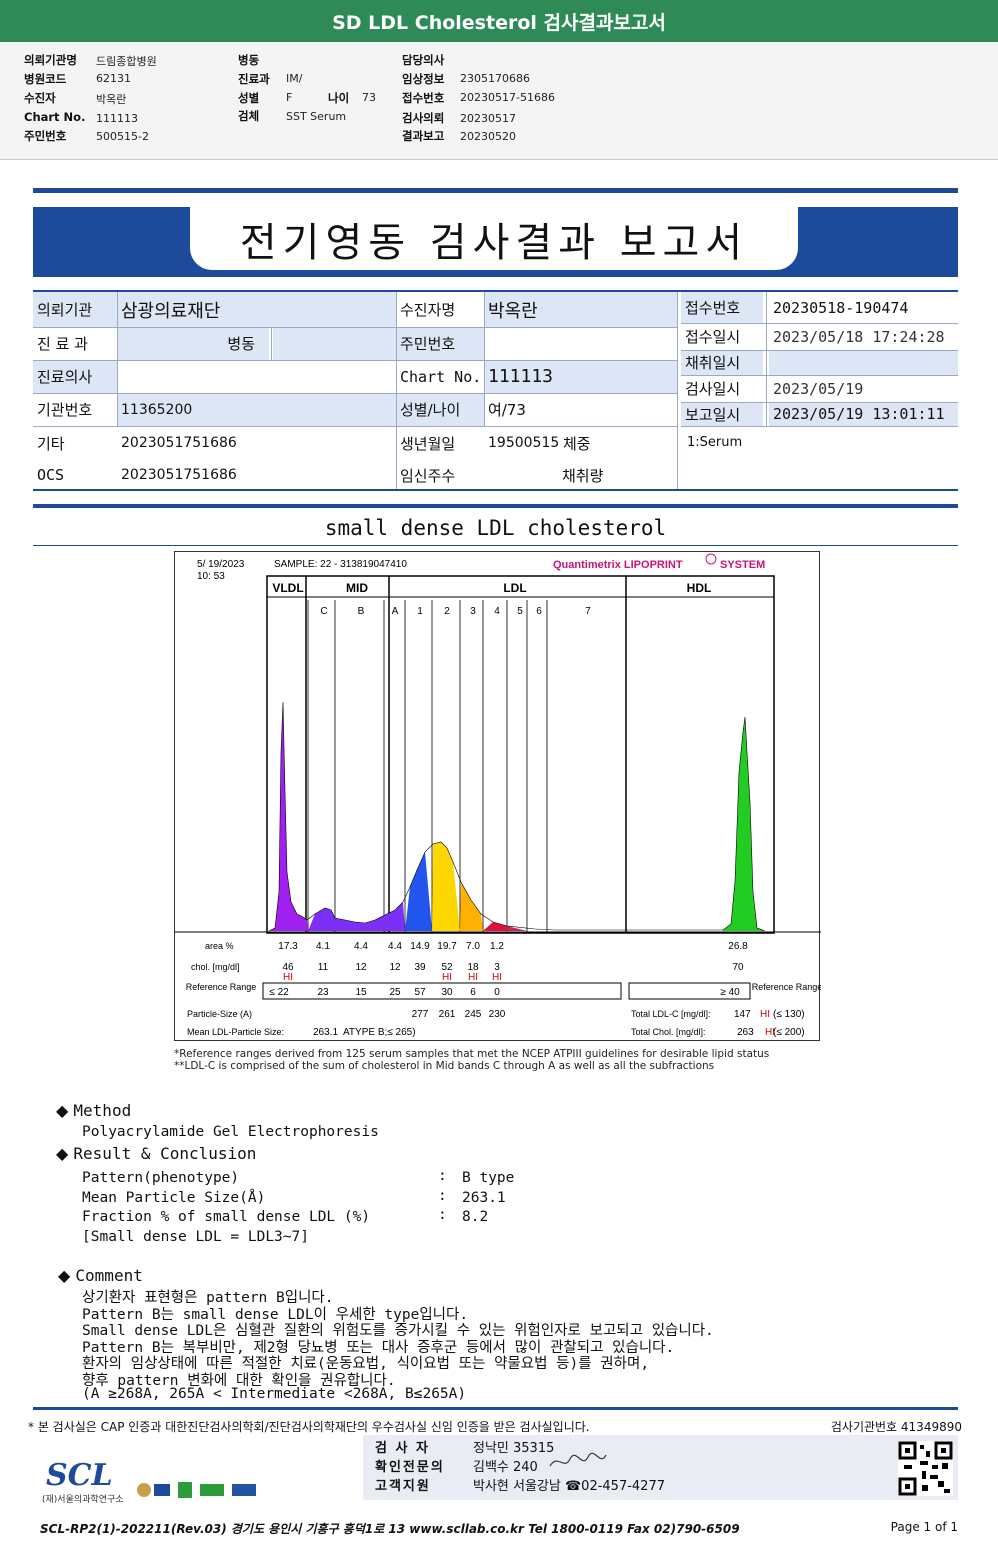  I want to click on field-value: 111113, so click(117, 118).